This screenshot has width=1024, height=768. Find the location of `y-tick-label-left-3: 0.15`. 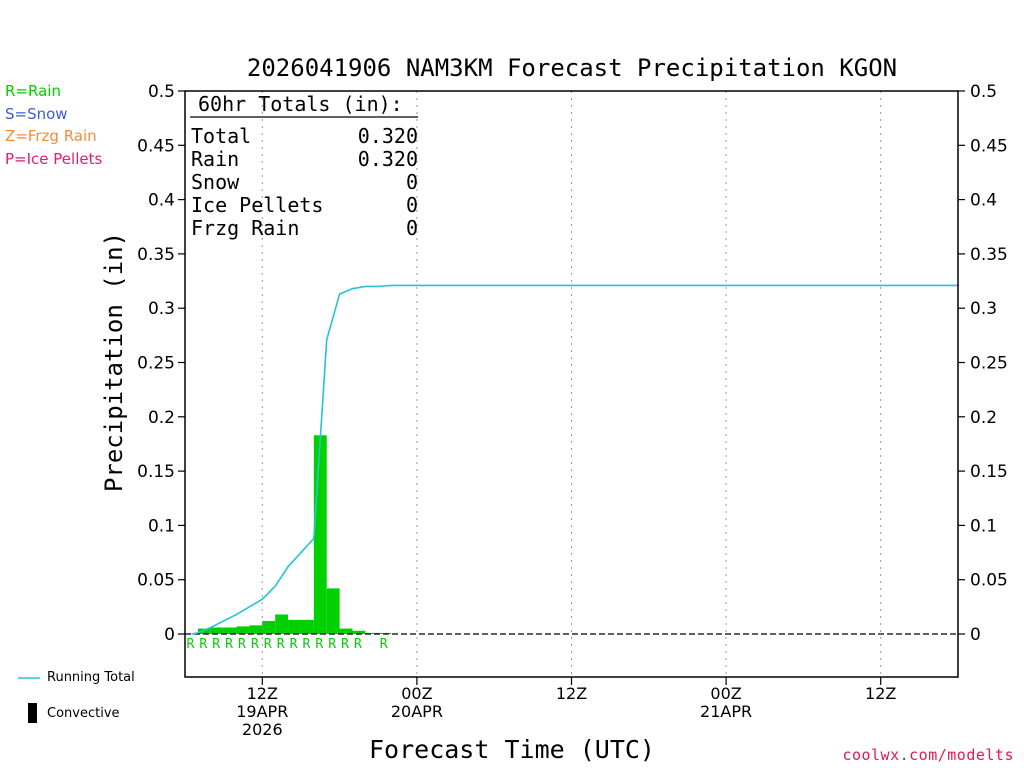

y-tick-label-left-3: 0.15 is located at coordinates (156, 472).